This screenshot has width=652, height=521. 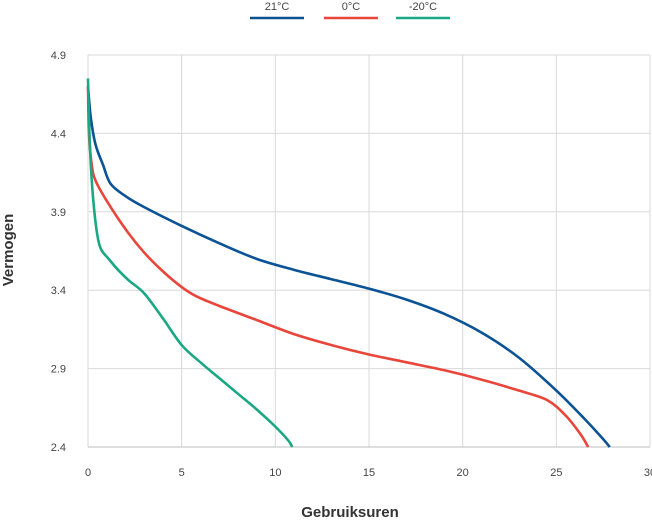 I want to click on y-tick-label: 4.9, so click(x=58, y=56).